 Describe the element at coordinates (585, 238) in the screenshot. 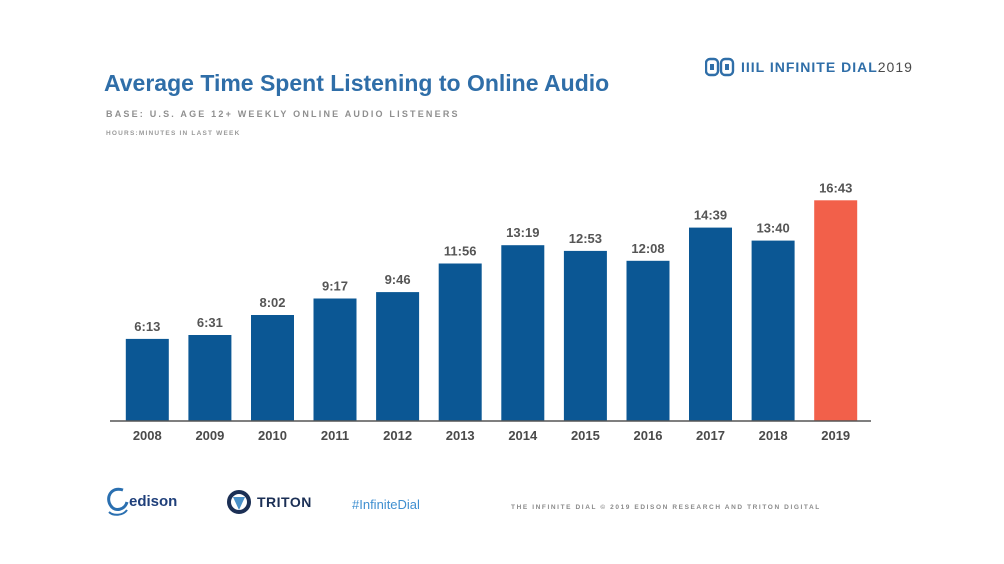

I see `data-label-2015: 12:53` at that location.